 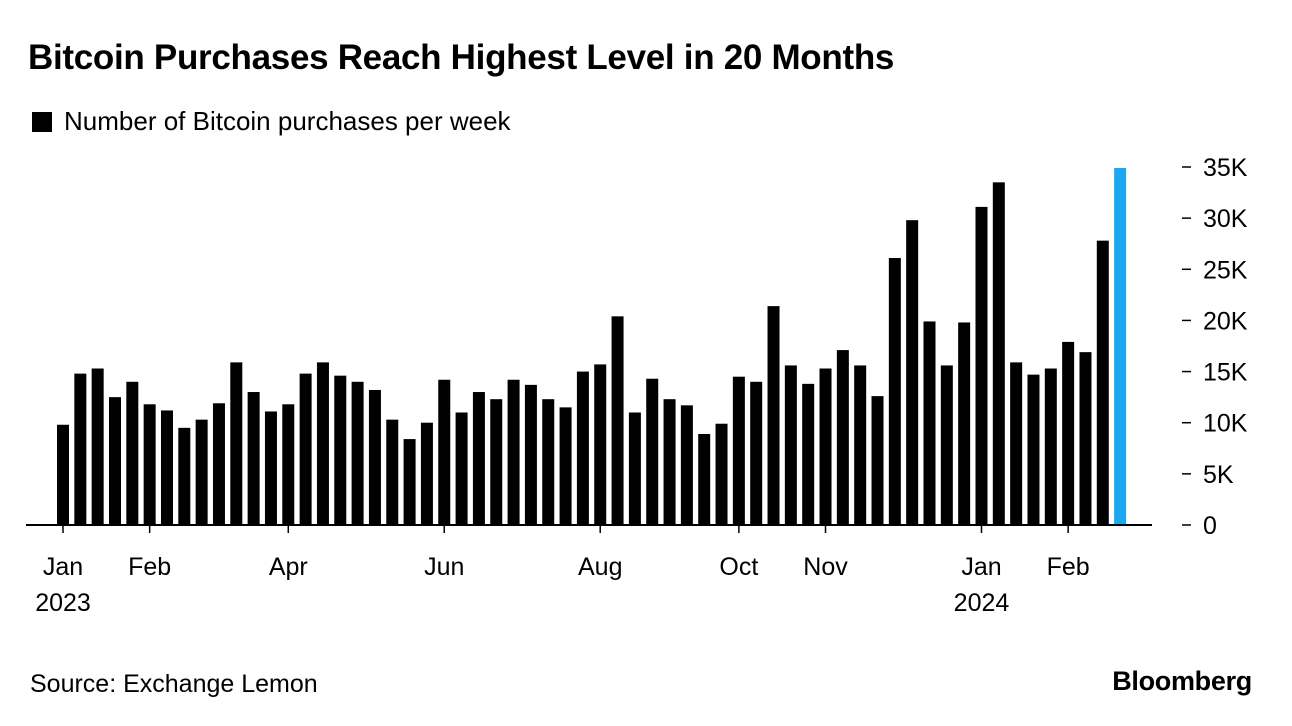 I want to click on y-tick-label: 25K, so click(x=1225, y=270).